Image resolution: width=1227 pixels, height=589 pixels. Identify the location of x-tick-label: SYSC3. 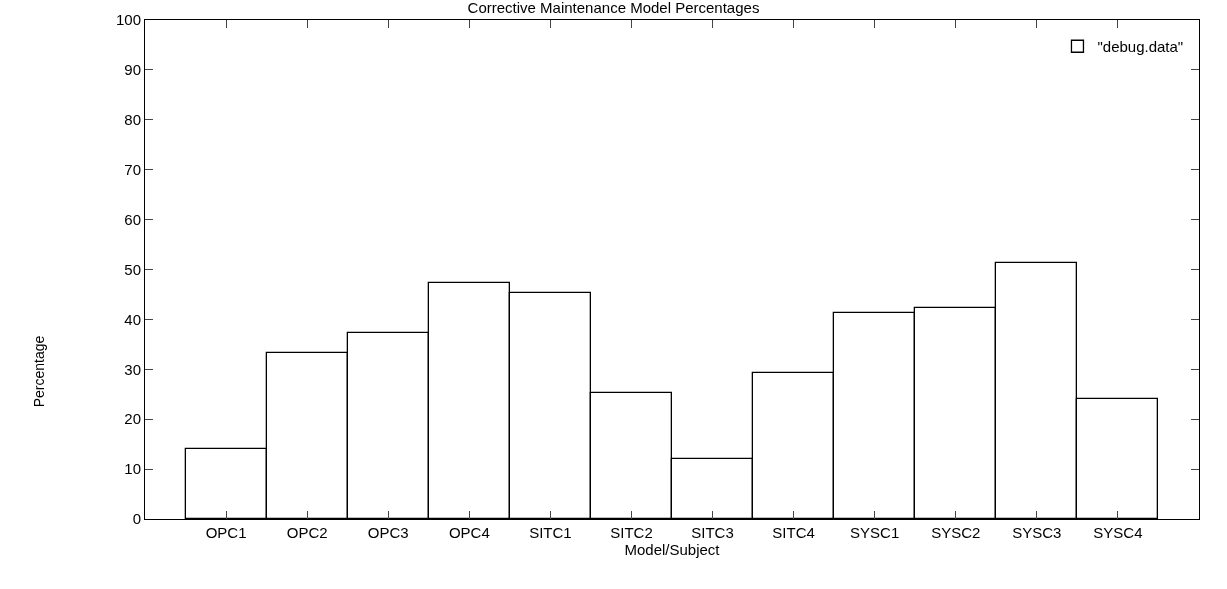
(1037, 532).